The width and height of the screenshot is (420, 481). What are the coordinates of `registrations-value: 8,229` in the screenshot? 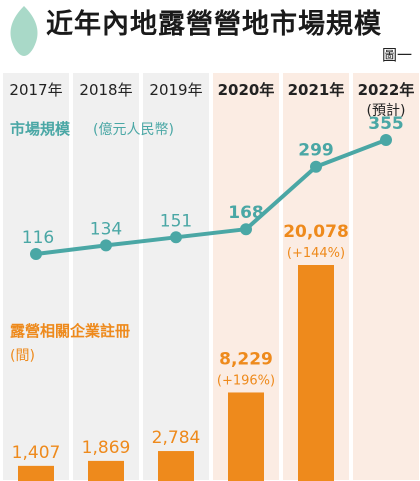 It's located at (246, 359).